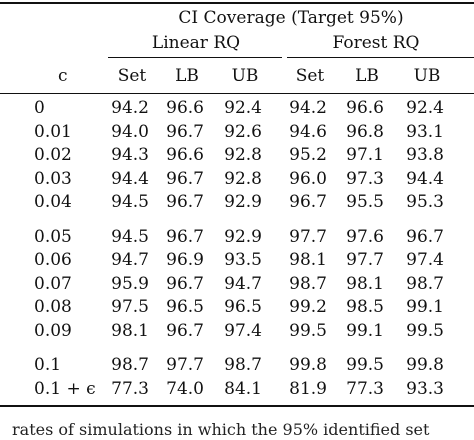 The image size is (474, 440). What do you see at coordinates (53, 131) in the screenshot?
I see `row-label-c: 0.01` at bounding box center [53, 131].